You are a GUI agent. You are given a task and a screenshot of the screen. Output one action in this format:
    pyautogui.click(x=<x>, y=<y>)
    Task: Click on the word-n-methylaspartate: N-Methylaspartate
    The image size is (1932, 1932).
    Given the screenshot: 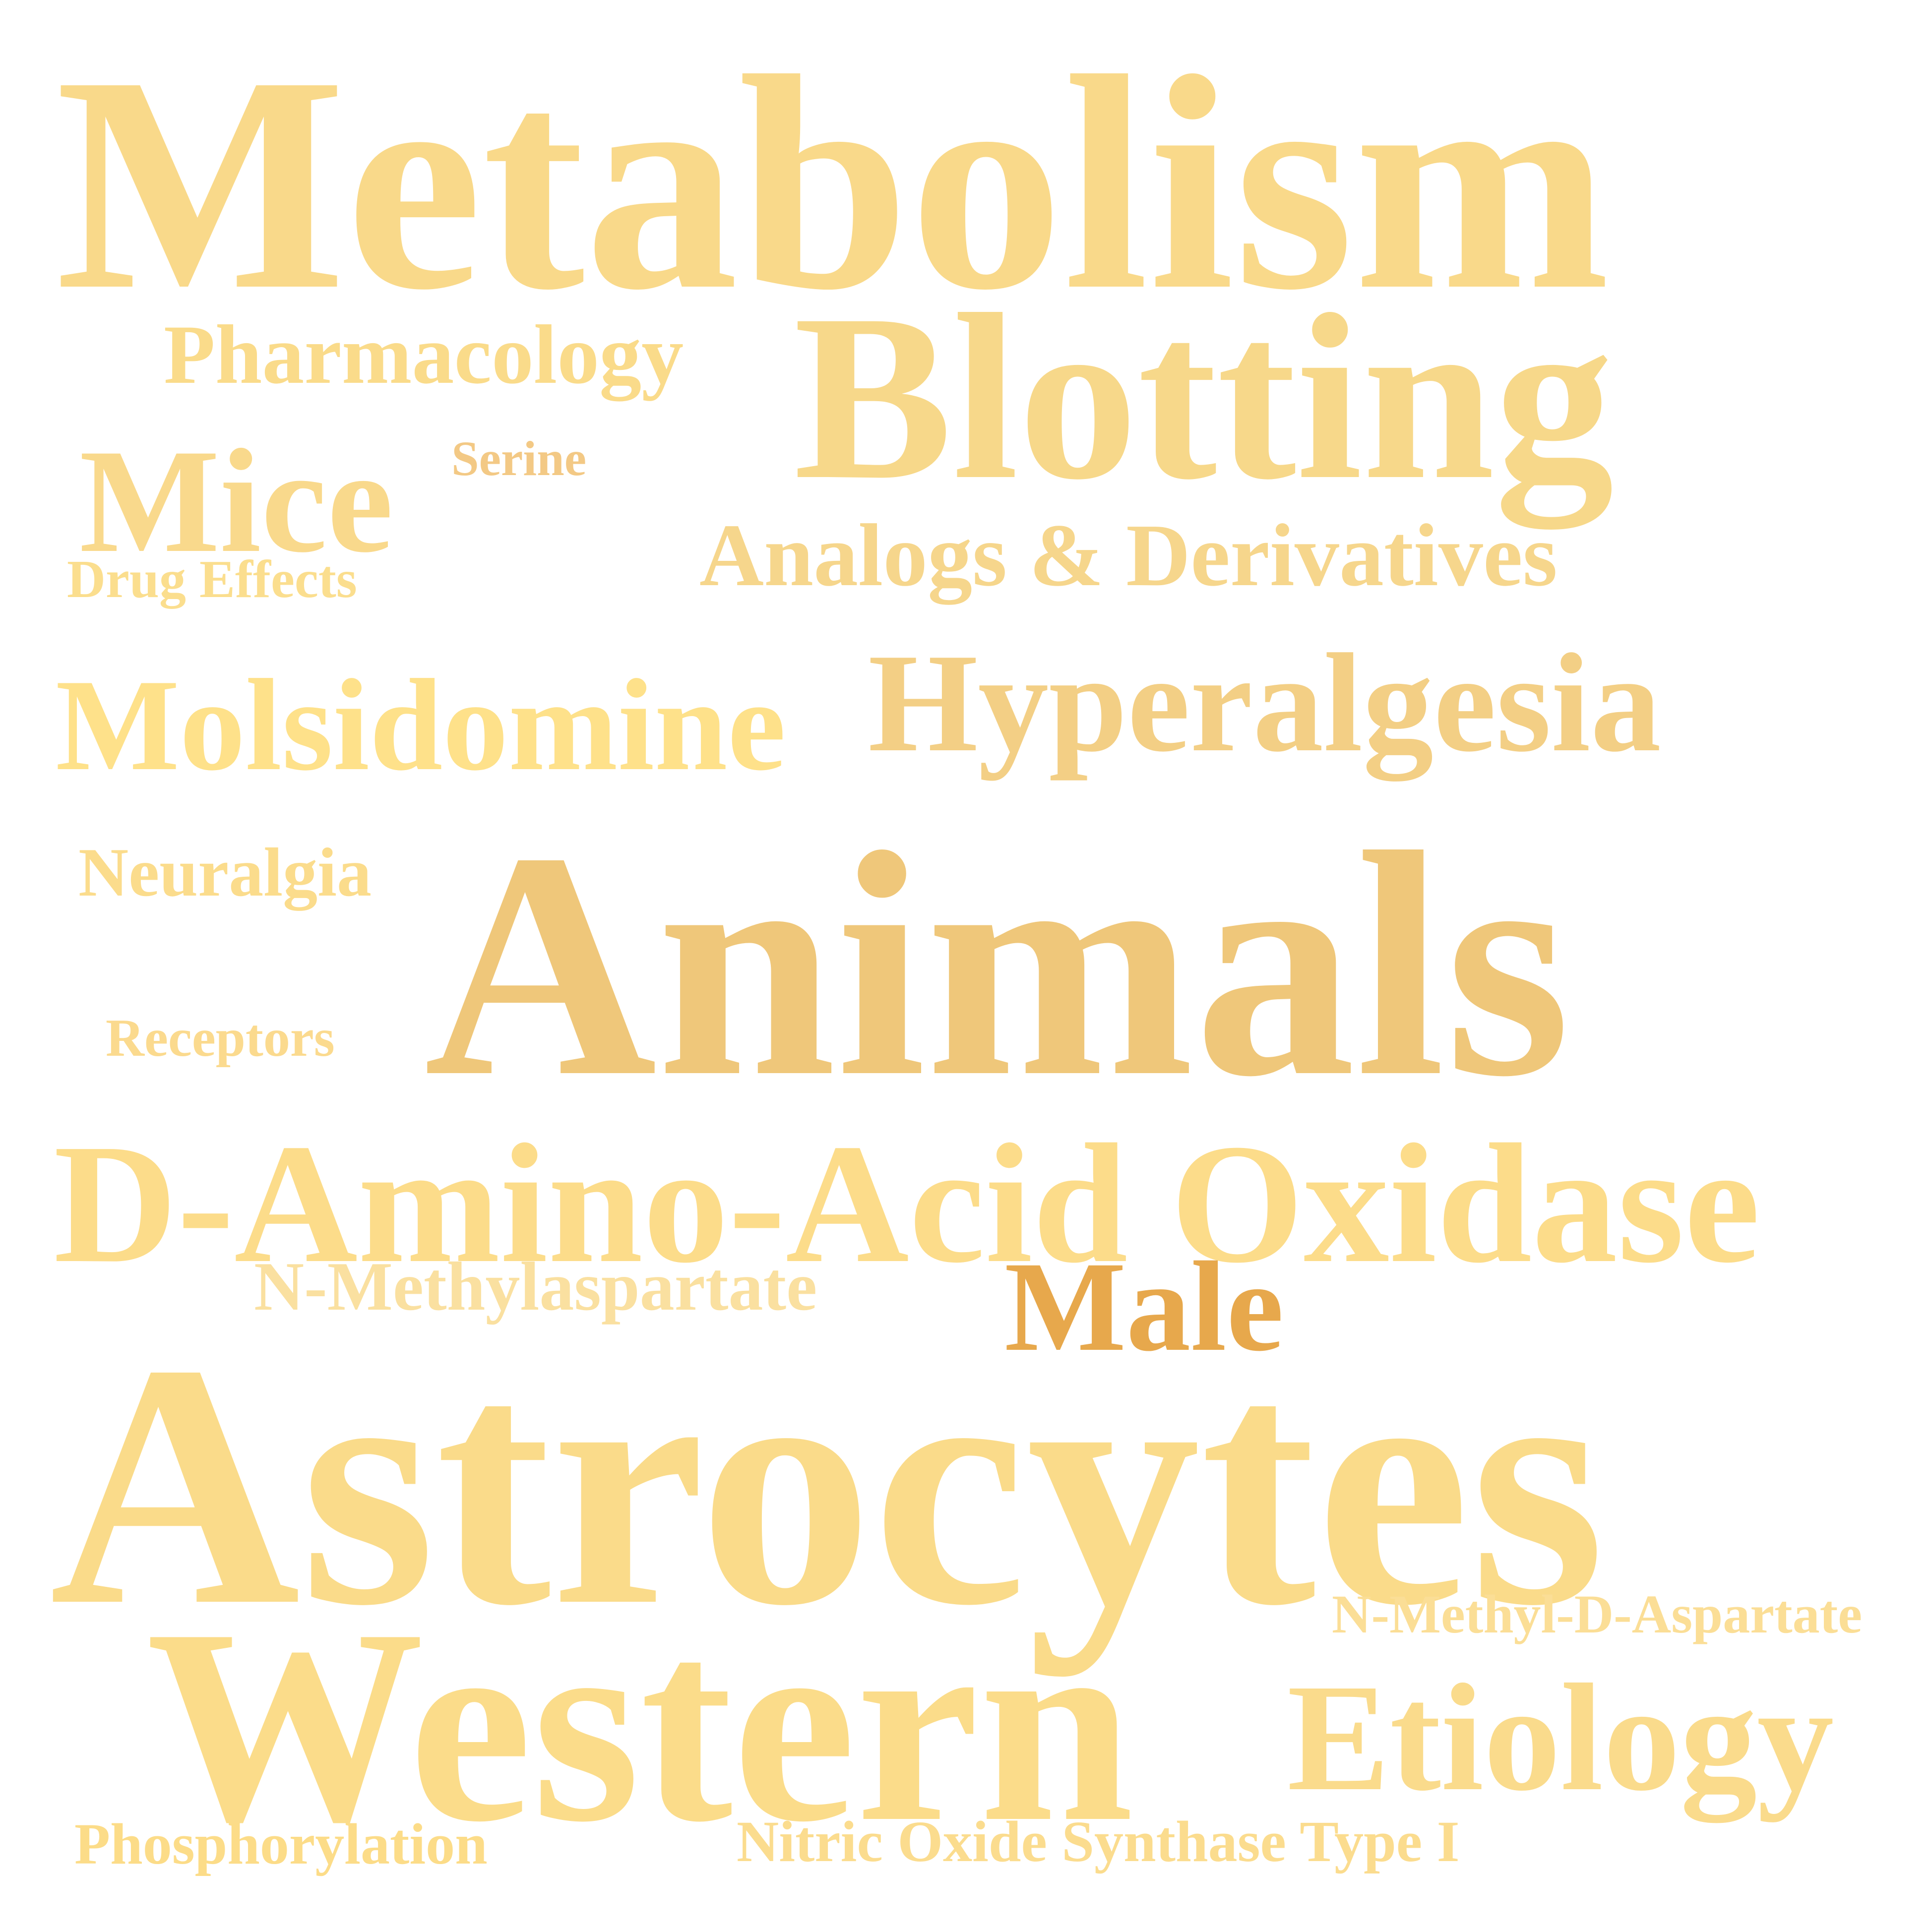 What is the action you would take?
    pyautogui.click(x=535, y=1286)
    